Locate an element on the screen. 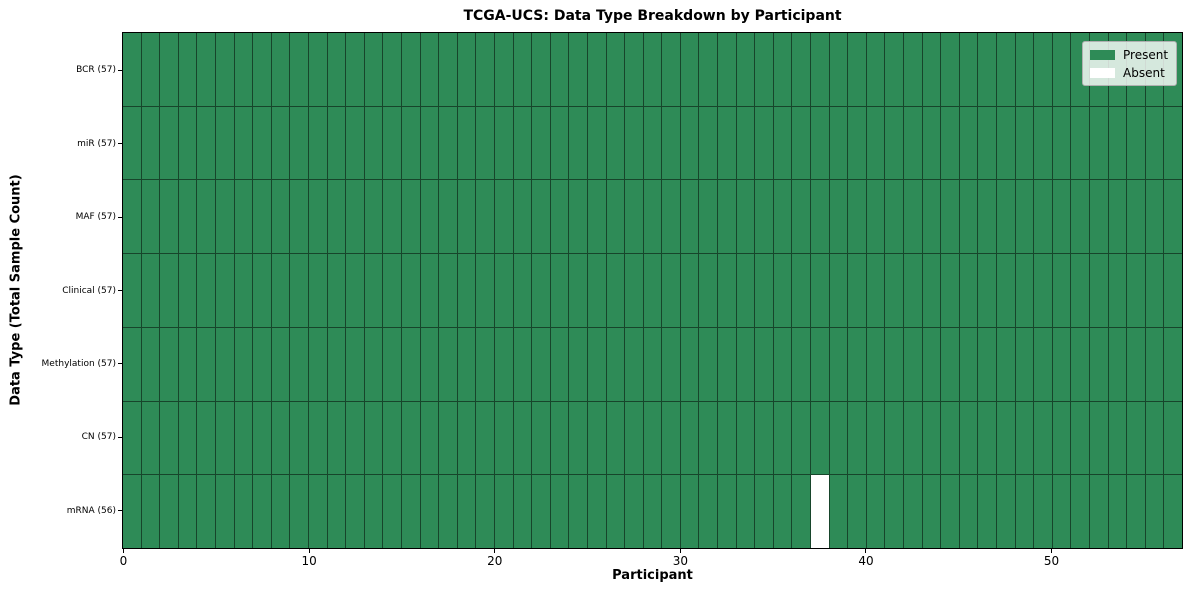 The image size is (1200, 600). legend-entry: Absent is located at coordinates (1129, 72).